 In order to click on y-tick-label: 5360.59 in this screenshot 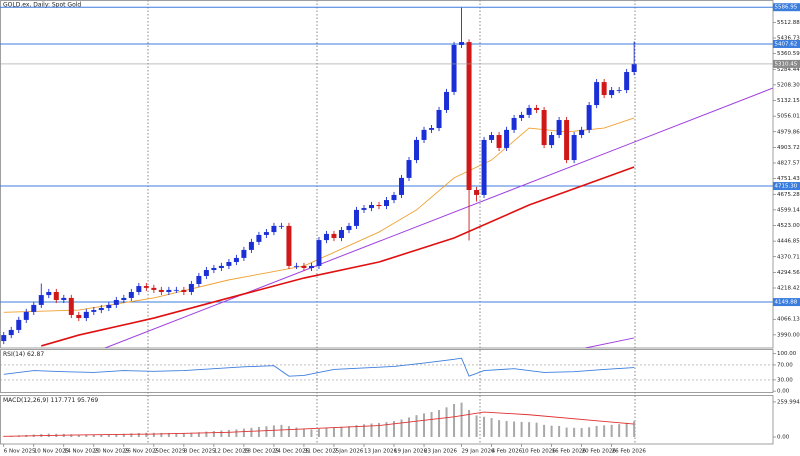, I will do `click(788, 54)`.